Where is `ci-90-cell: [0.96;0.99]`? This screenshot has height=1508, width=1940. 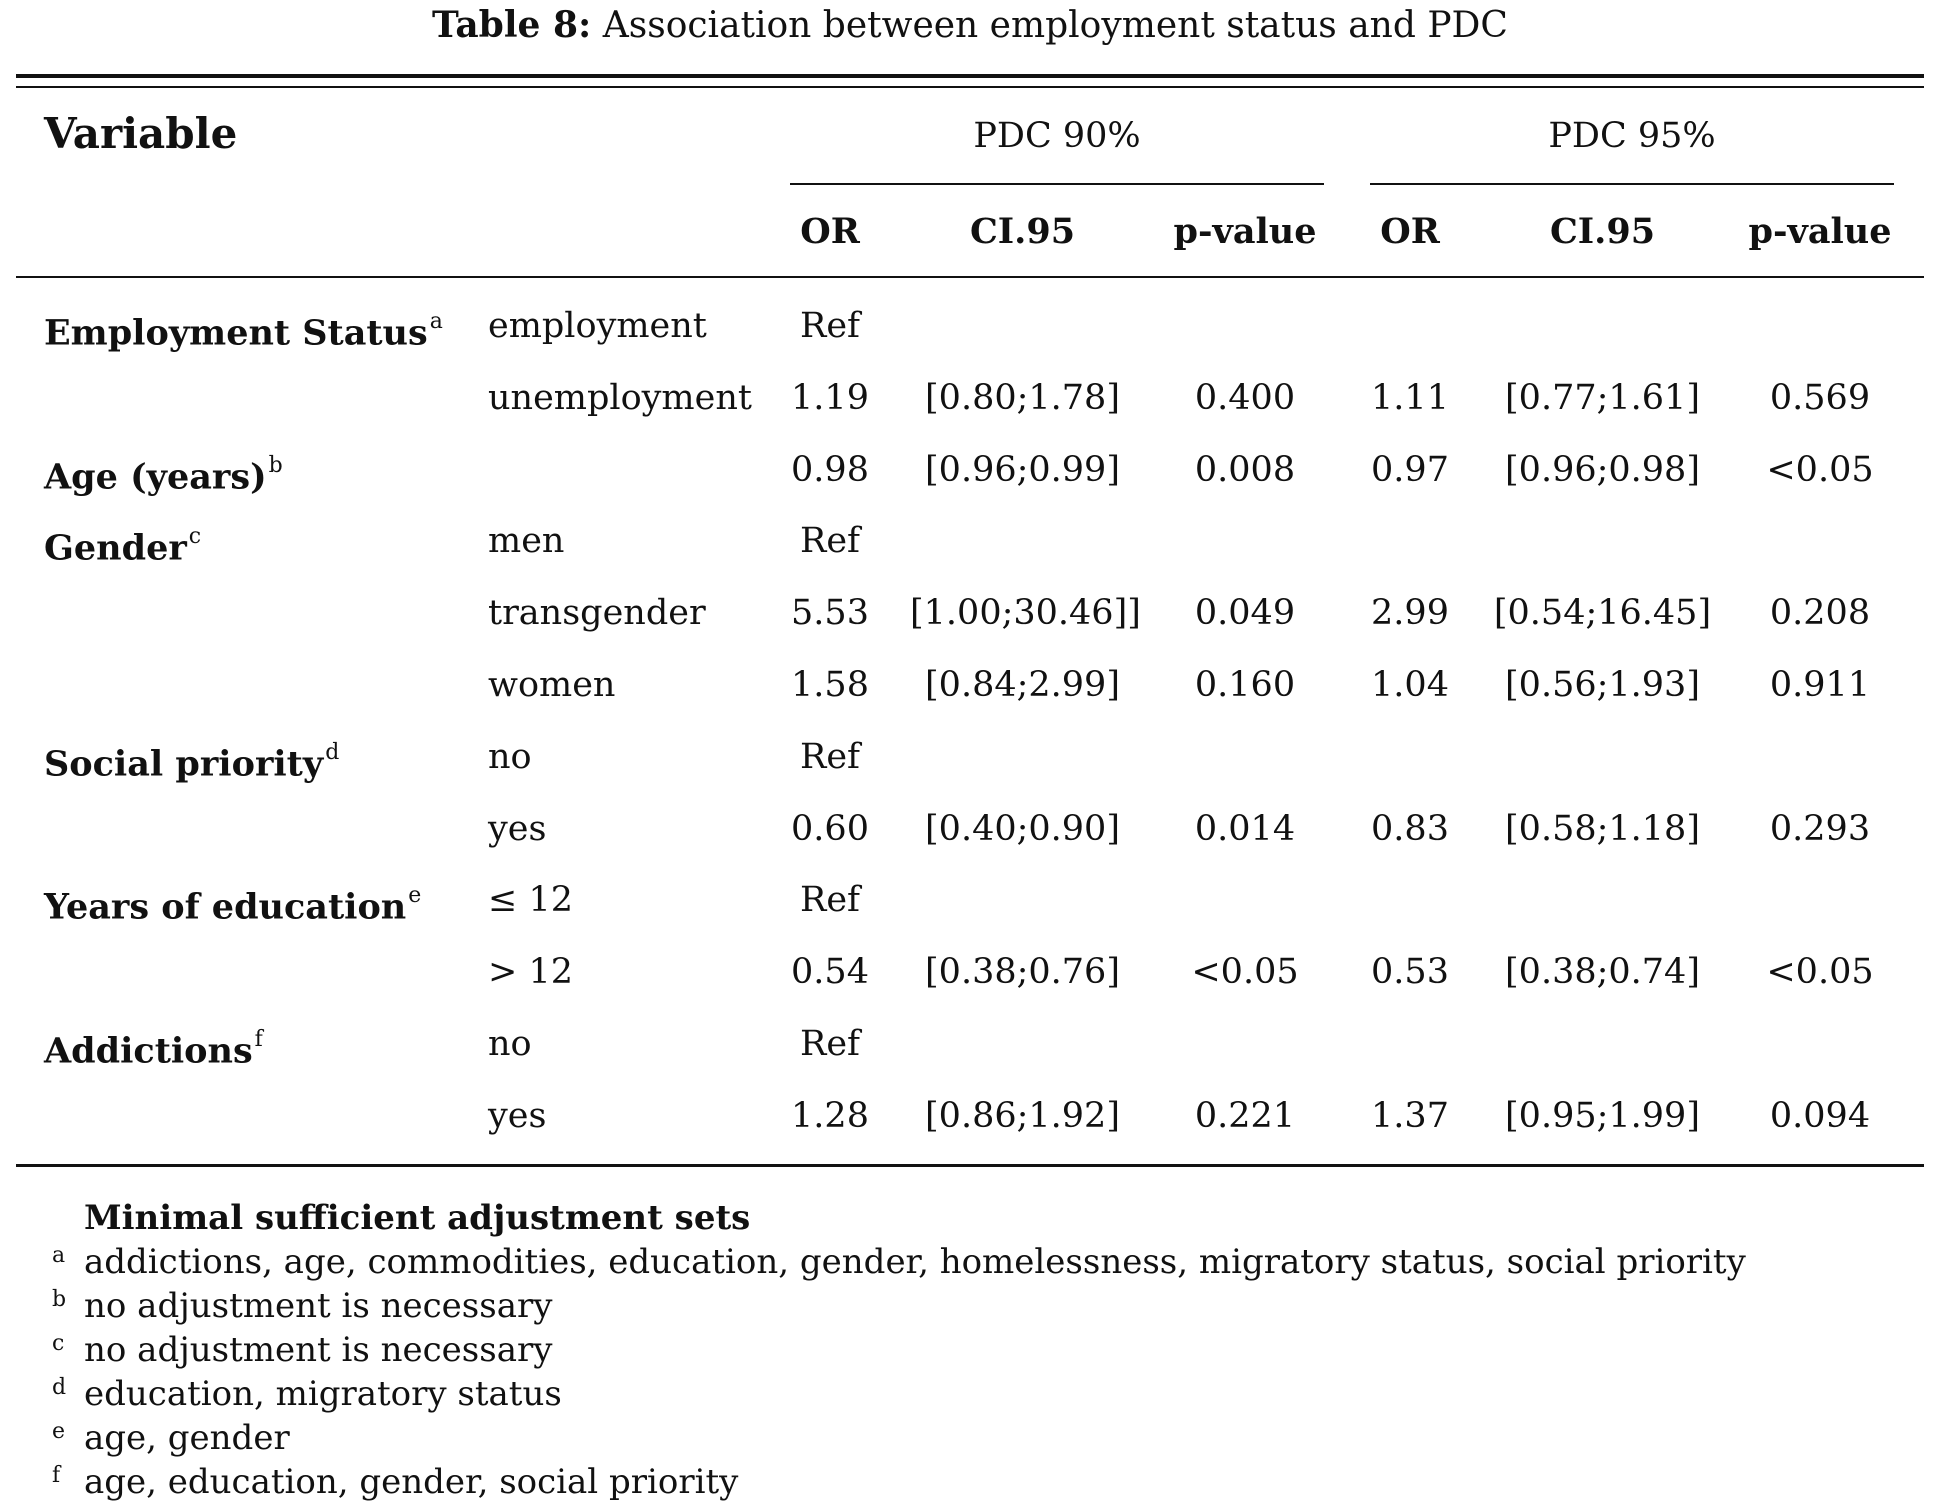
ci-90-cell: [0.96;0.99] is located at coordinates (1022, 469).